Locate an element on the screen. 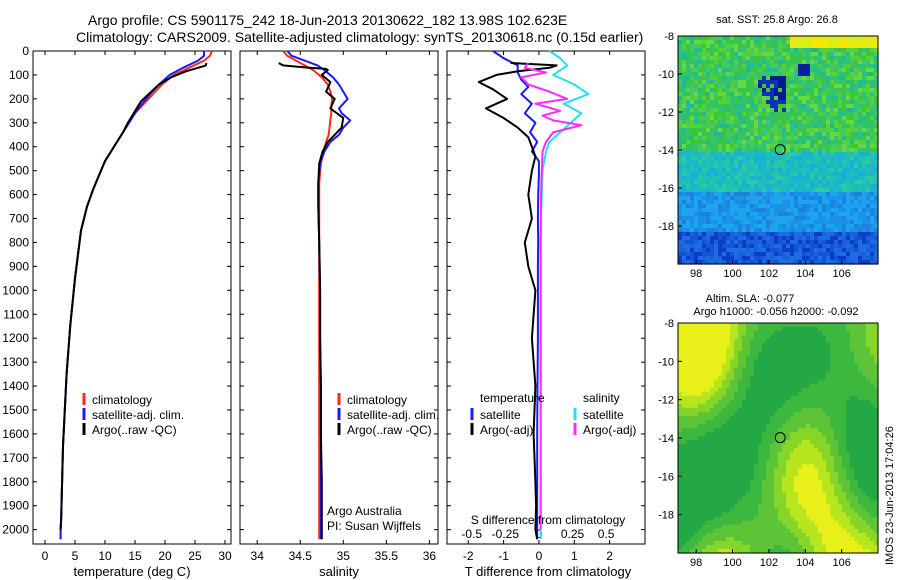 The image size is (900, 580). depth-tick-label: 500 is located at coordinates (19, 171).